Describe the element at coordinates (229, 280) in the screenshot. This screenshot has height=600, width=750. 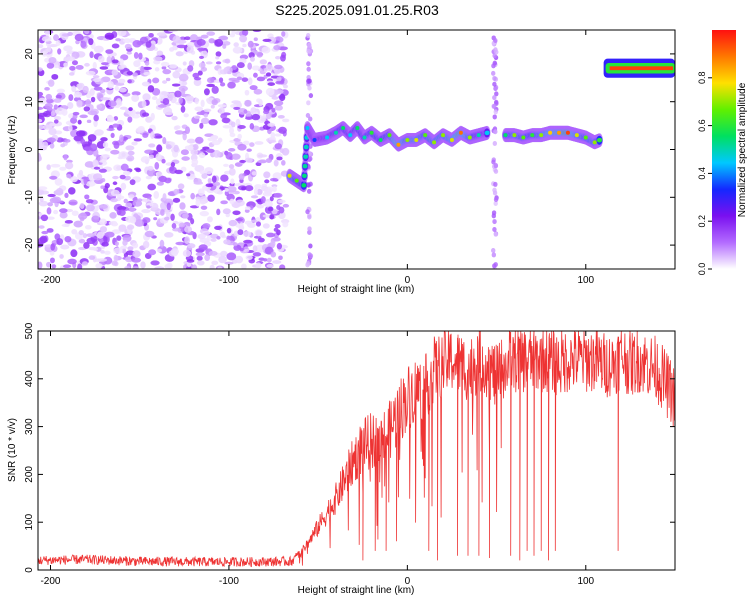
I see `x-tick-label: -100` at that location.